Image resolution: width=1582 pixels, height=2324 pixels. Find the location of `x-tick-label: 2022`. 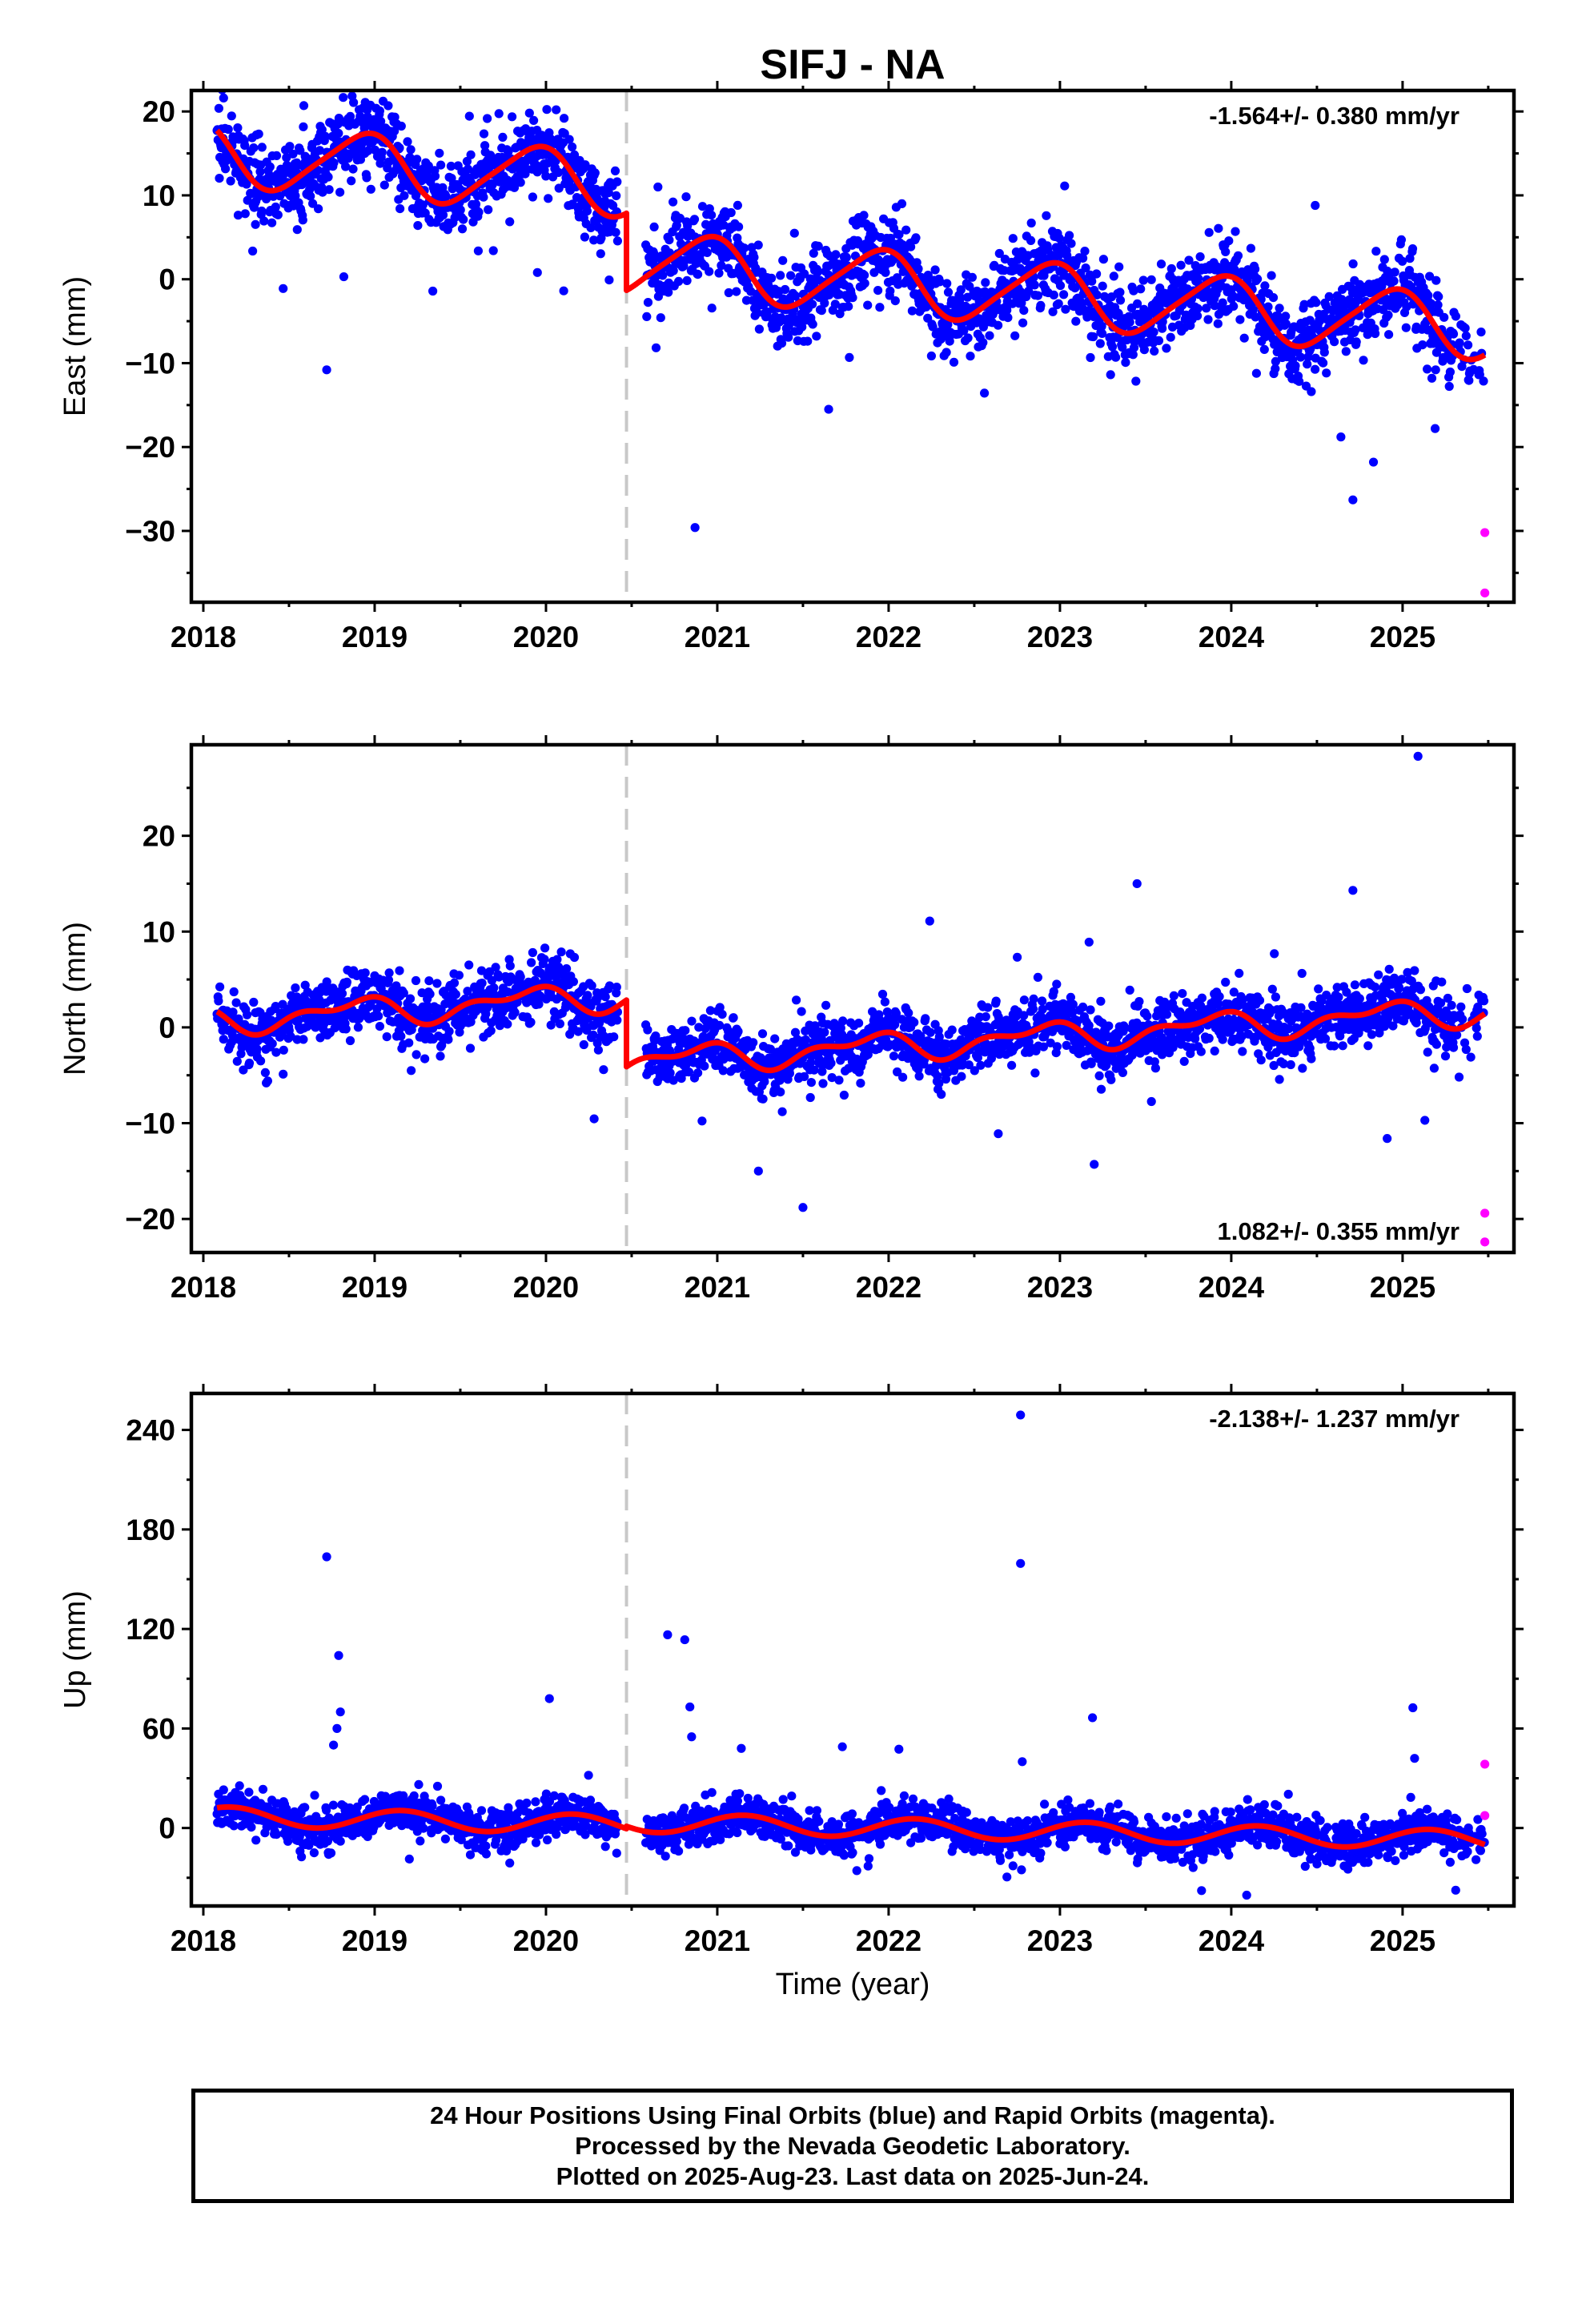

x-tick-label: 2022 is located at coordinates (888, 637).